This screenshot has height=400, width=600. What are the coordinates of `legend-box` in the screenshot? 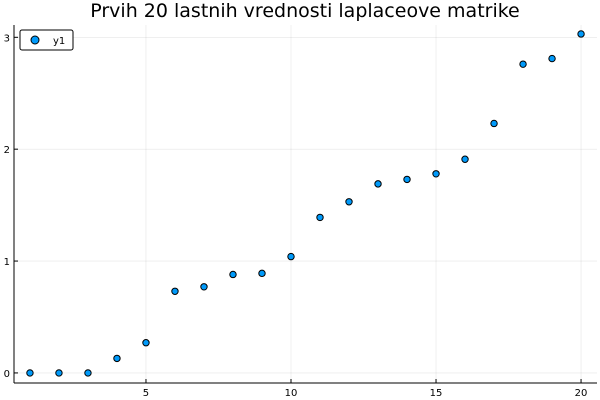 It's located at (46, 40).